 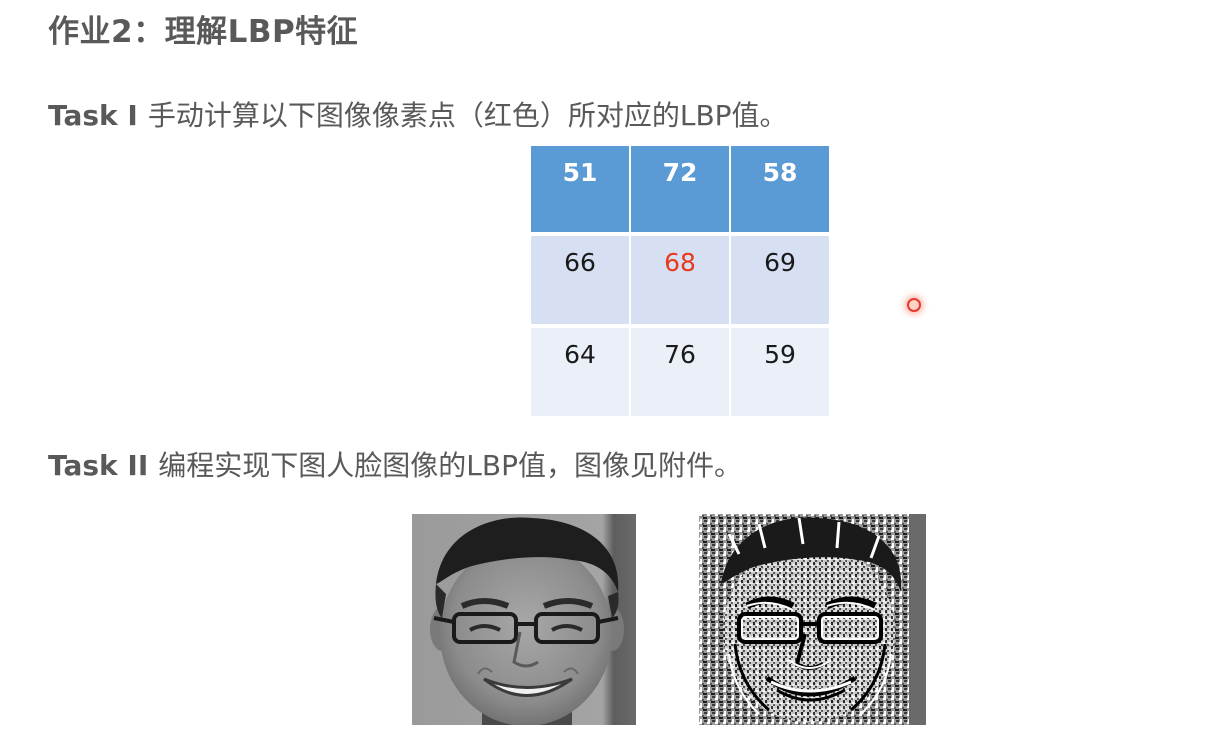 What do you see at coordinates (580, 280) in the screenshot?
I see `grid-cell-1-0: 66` at bounding box center [580, 280].